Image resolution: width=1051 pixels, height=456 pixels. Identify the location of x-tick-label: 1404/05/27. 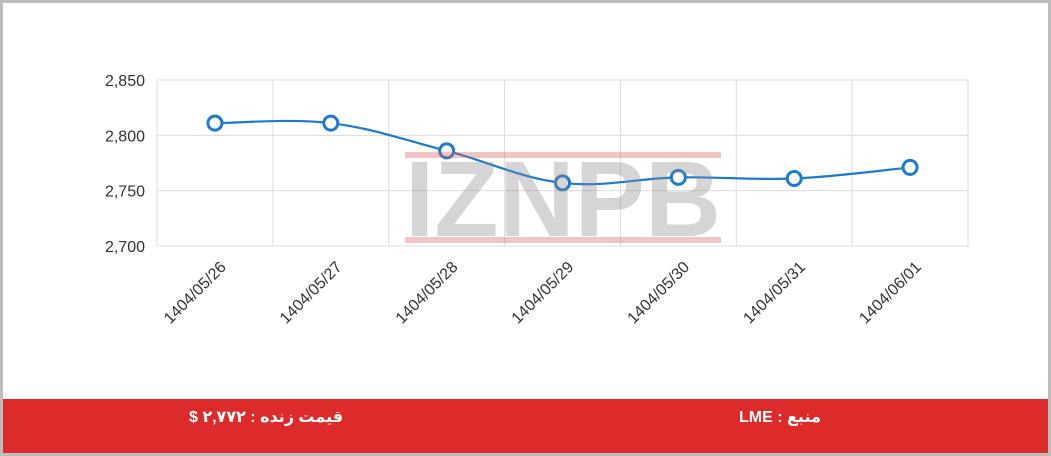
(311, 293).